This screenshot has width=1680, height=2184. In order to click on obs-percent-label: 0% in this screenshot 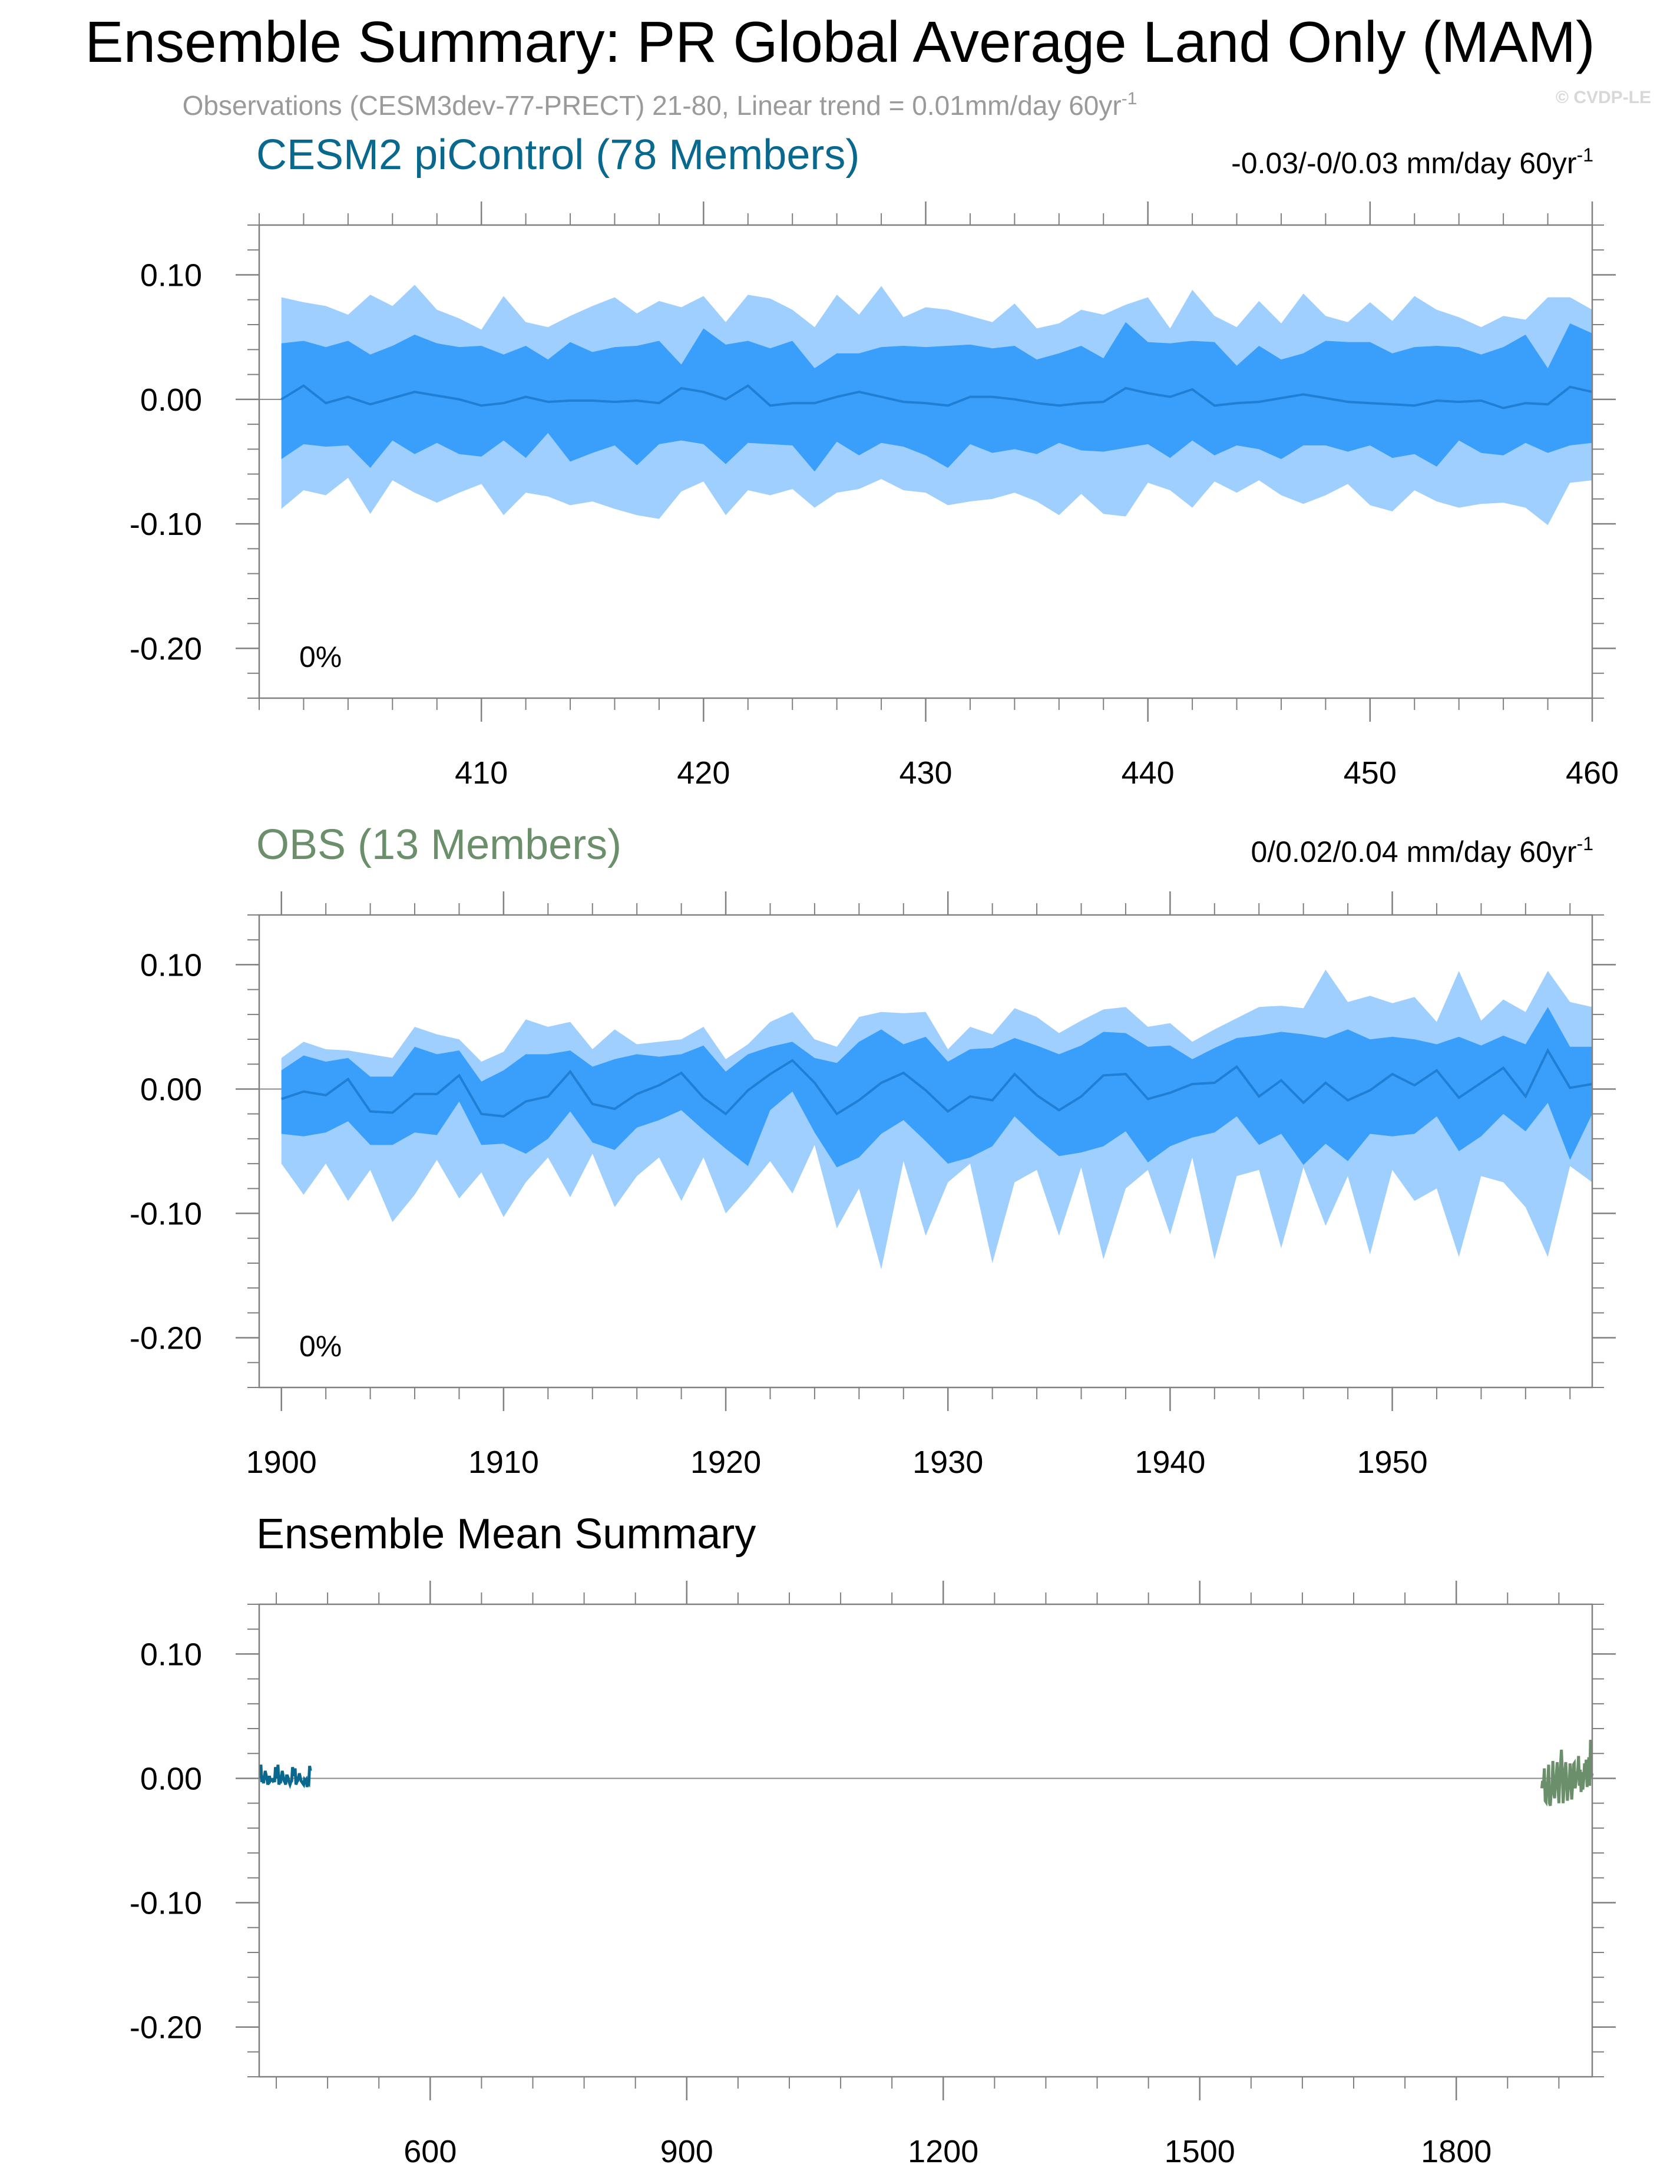, I will do `click(320, 1346)`.